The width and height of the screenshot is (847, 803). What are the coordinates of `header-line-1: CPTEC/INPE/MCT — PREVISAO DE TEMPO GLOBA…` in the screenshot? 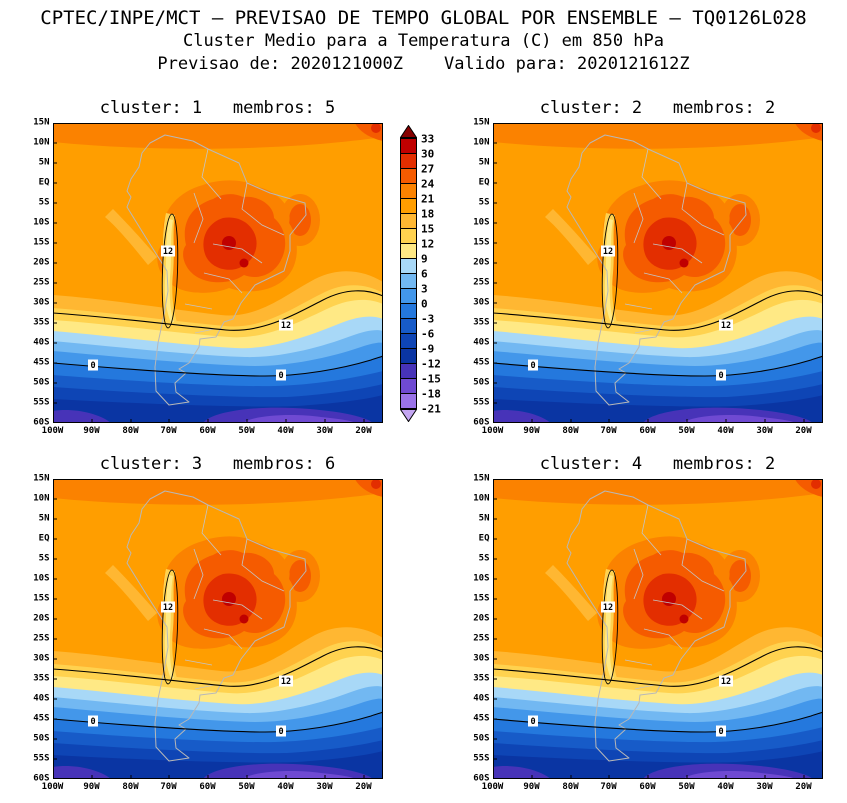 It's located at (423, 18).